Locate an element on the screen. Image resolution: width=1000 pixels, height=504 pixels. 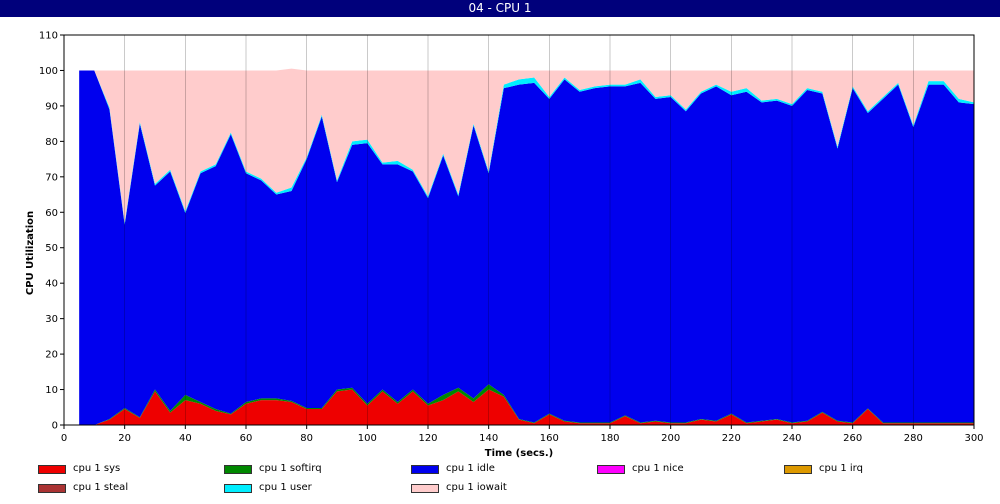
legend-label: cpu 1 steal is located at coordinates (101, 487).